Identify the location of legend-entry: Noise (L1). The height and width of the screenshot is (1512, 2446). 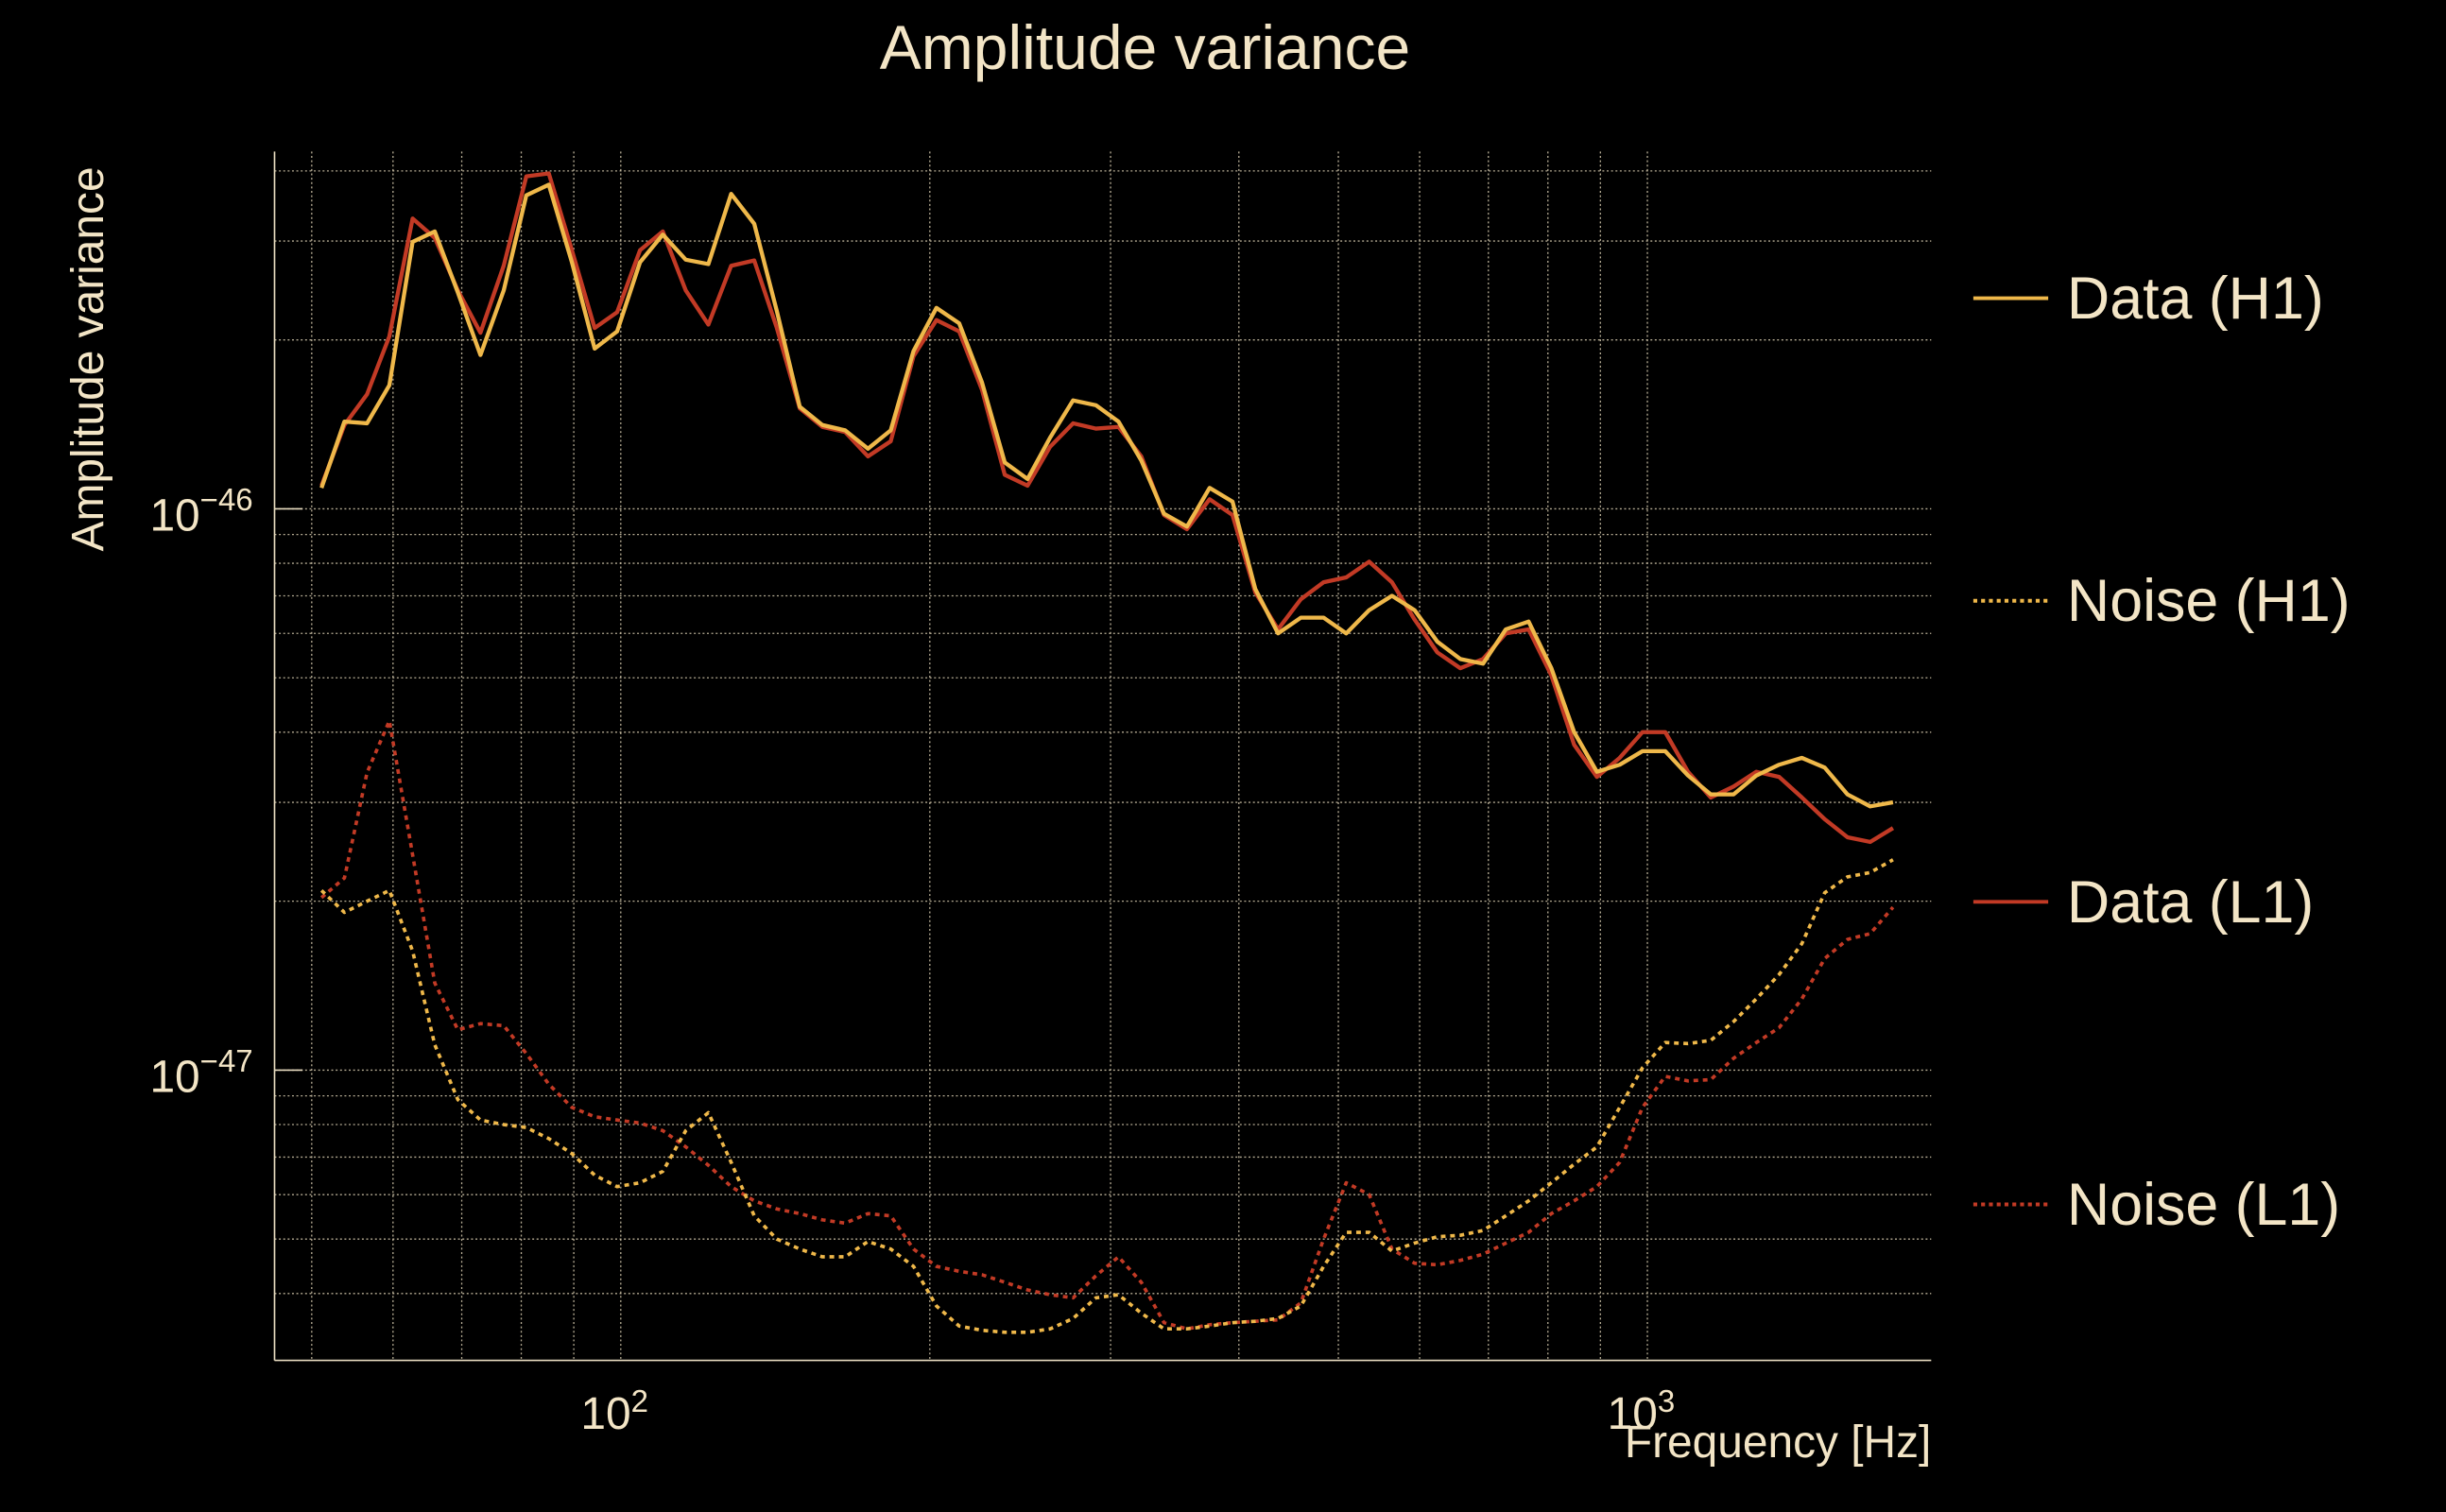
(2156, 1205).